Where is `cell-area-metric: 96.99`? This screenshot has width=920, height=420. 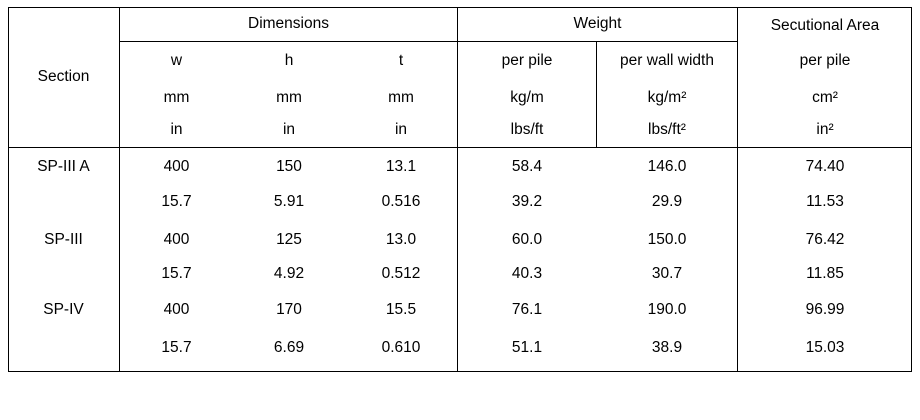
cell-area-metric: 96.99 is located at coordinates (825, 309).